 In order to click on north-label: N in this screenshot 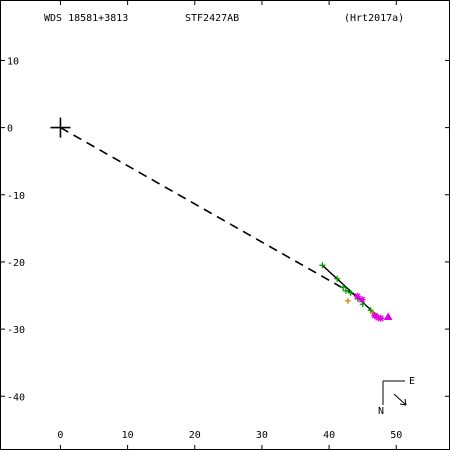, I will do `click(381, 411)`.